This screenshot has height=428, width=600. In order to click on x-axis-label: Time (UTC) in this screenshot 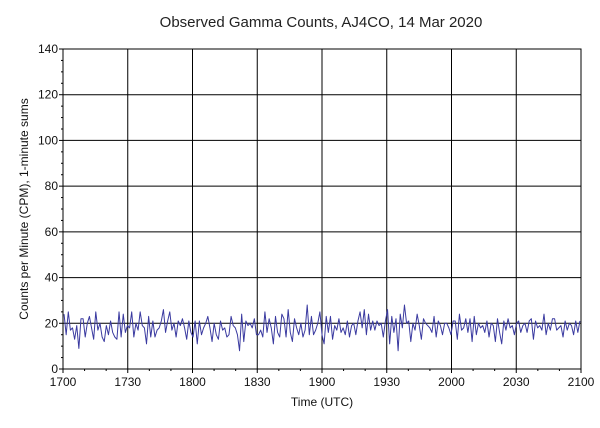, I will do `click(322, 402)`.